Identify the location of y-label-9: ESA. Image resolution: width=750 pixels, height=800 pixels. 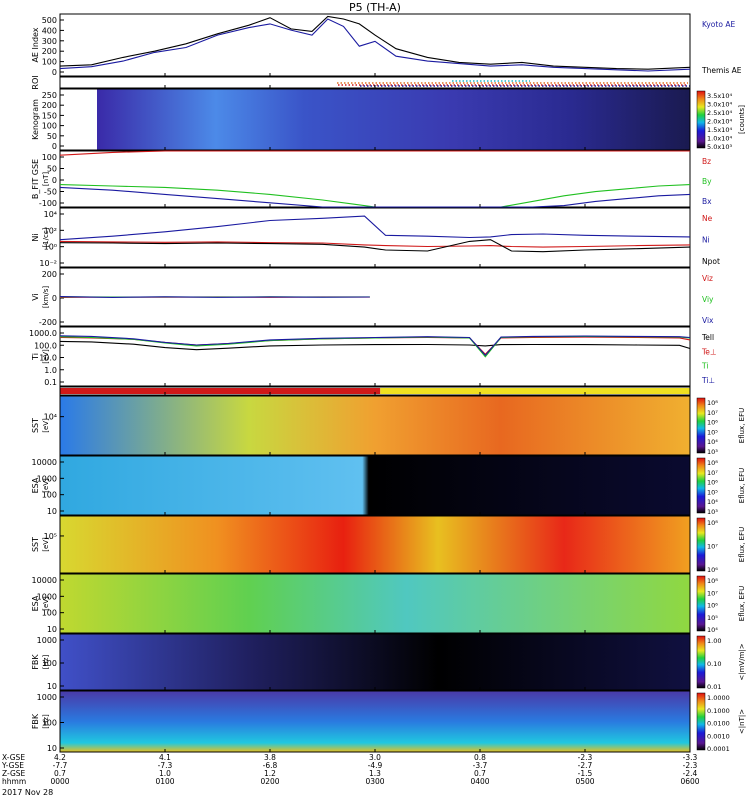
(35, 485).